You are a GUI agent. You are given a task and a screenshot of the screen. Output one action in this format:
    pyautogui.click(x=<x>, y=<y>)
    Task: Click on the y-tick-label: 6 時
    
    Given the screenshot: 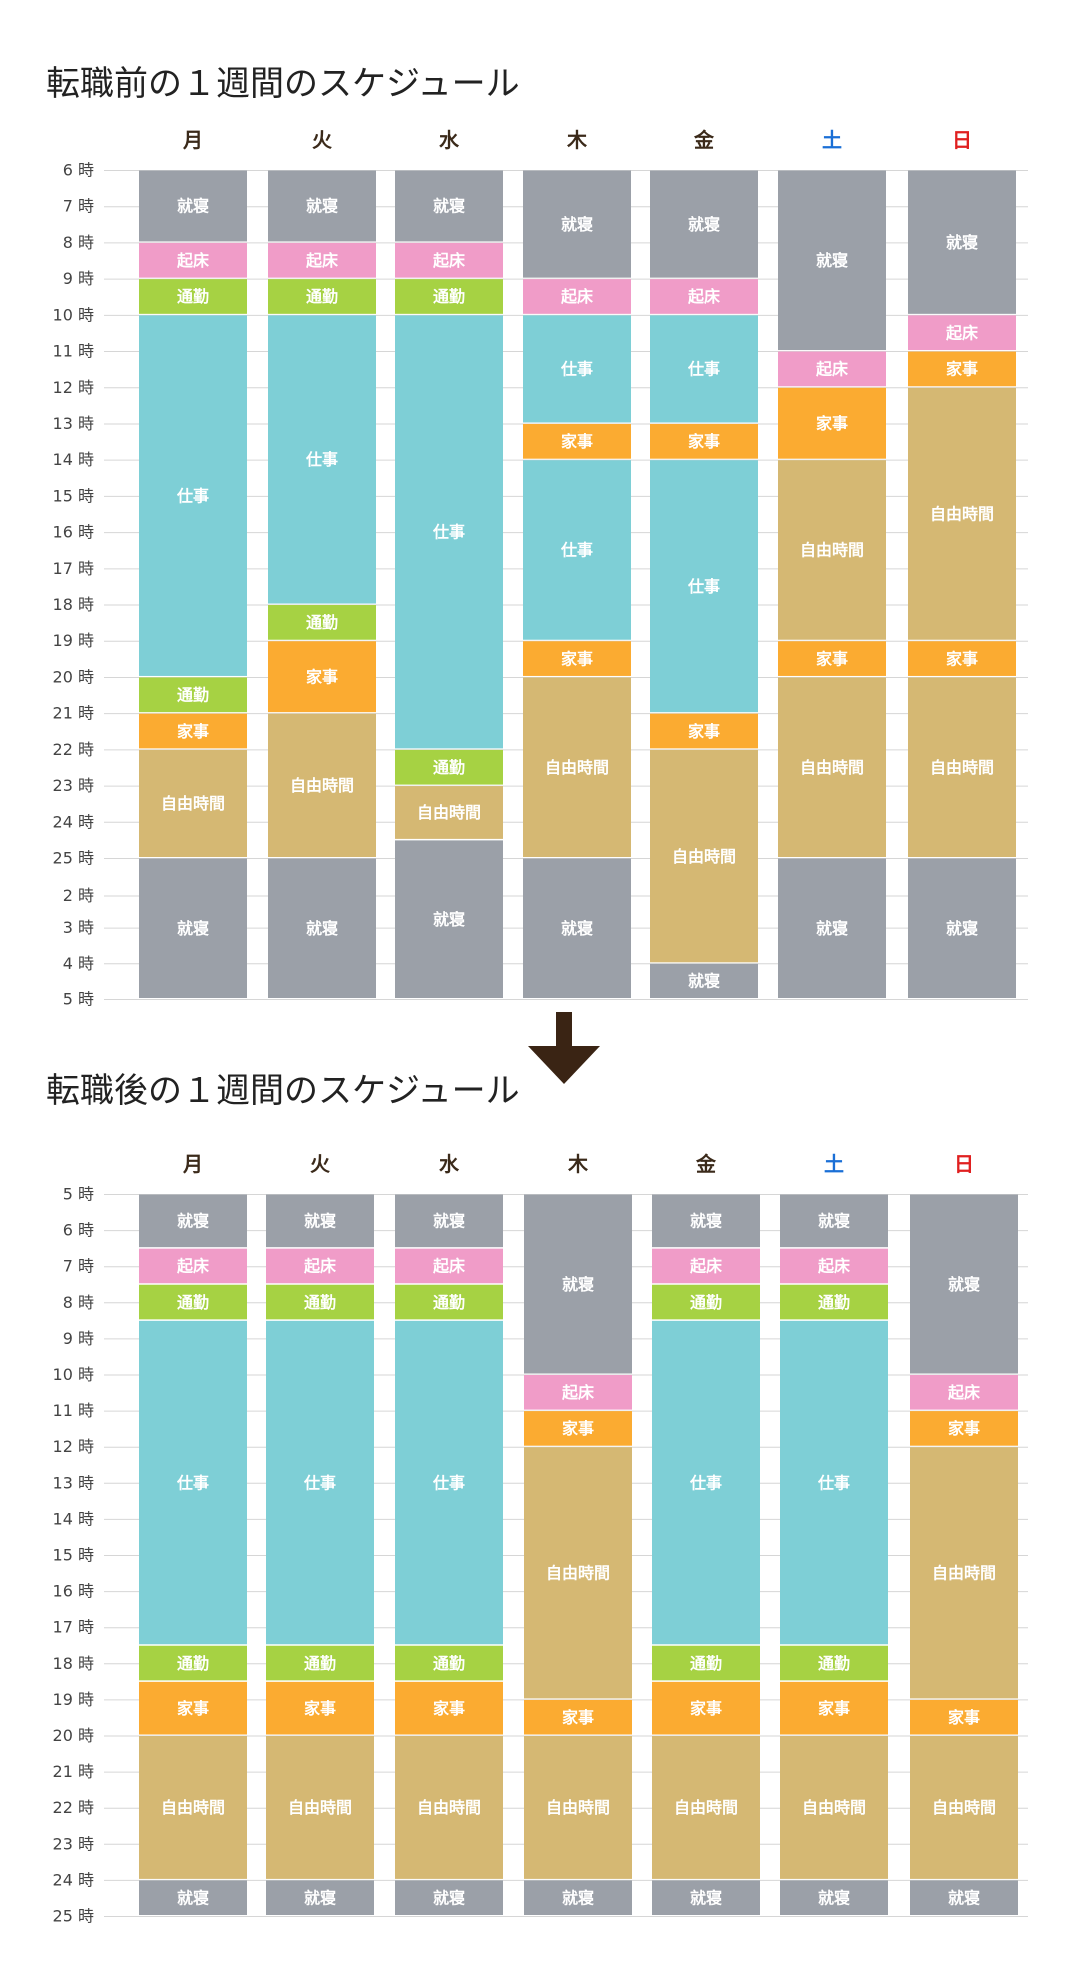 What is the action you would take?
    pyautogui.click(x=78, y=1230)
    